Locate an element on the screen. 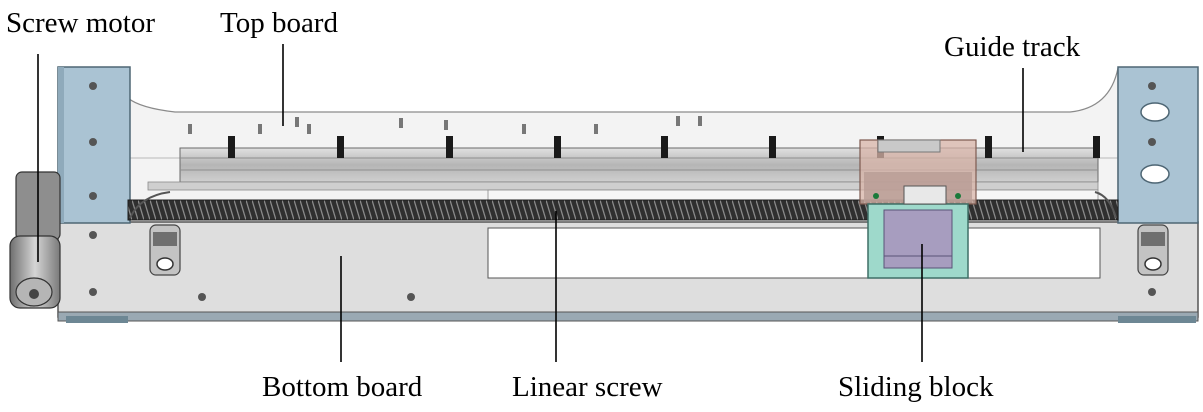 The height and width of the screenshot is (412, 1203). left-side-plate is located at coordinates (94, 145).